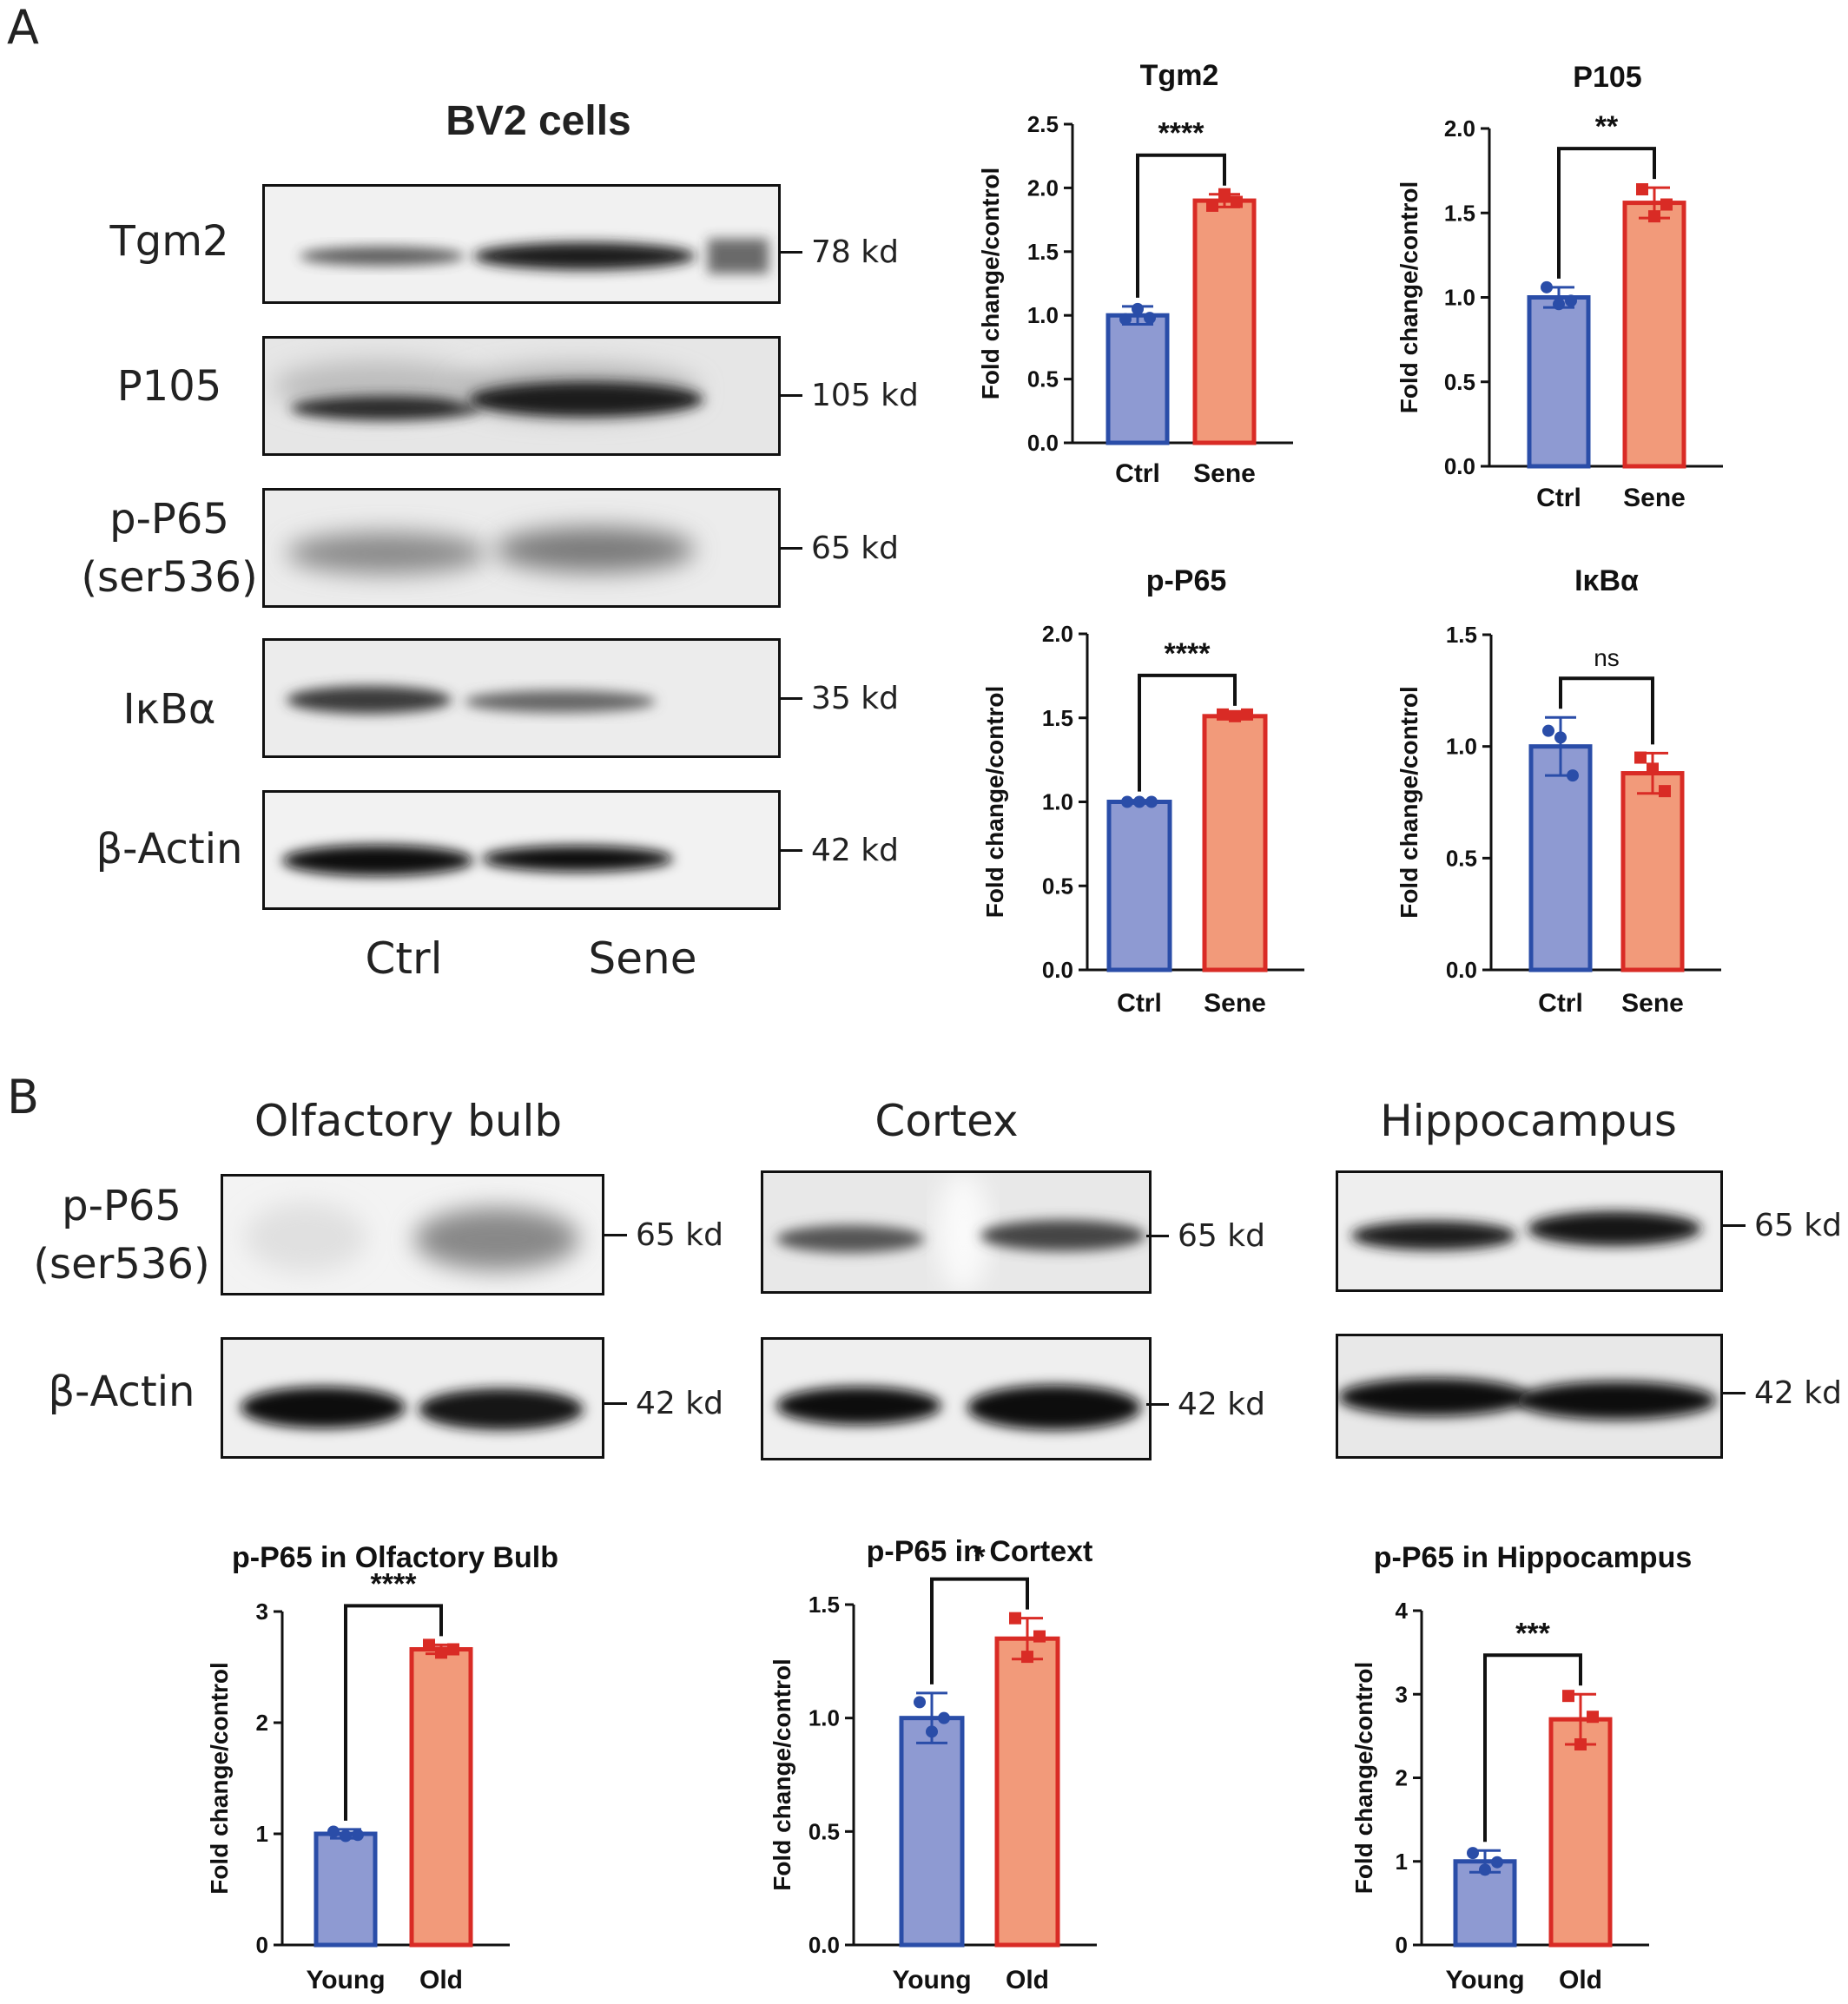  I want to click on y-tick-label: 1, so click(262, 1834).